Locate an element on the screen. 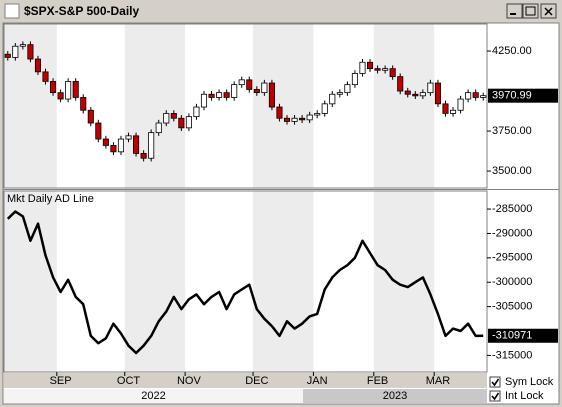 This screenshot has width=562, height=407. checkbox: Int Lock is located at coordinates (516, 396).